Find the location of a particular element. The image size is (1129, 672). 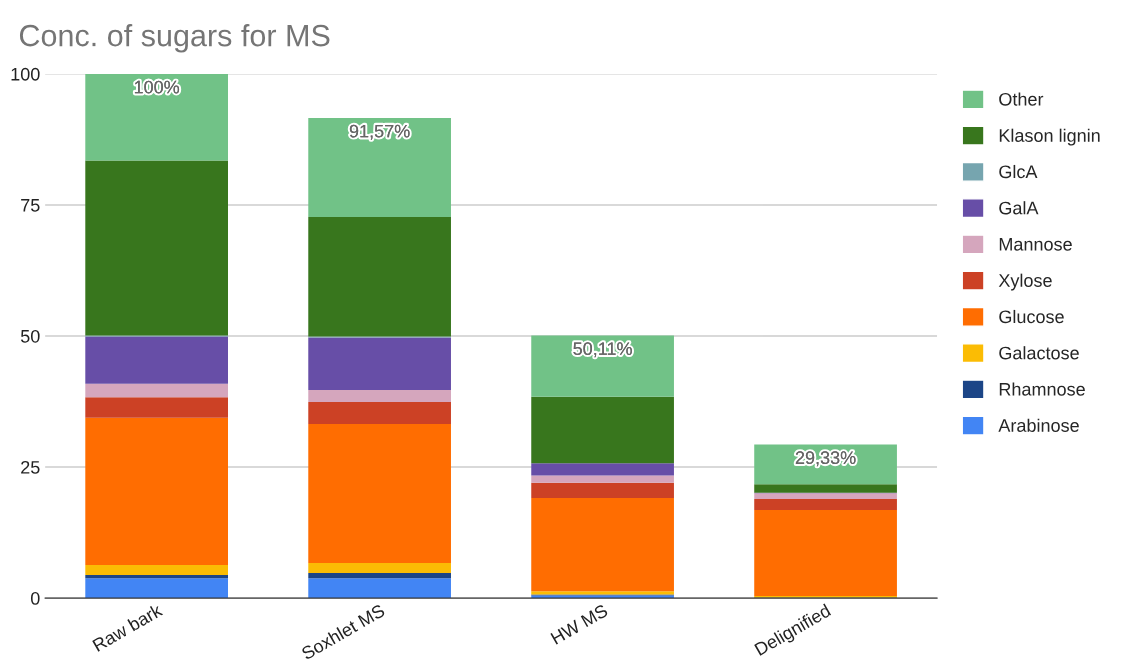

total-label: 50,11% is located at coordinates (602, 350).